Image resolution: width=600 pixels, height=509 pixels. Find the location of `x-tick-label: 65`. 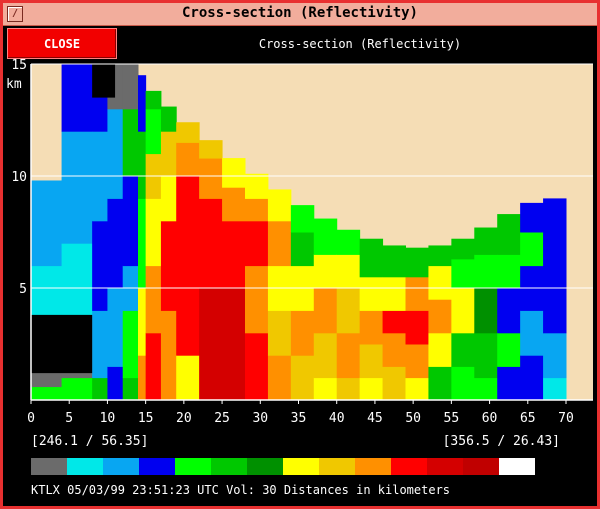

x-tick-label: 65 is located at coordinates (528, 418).